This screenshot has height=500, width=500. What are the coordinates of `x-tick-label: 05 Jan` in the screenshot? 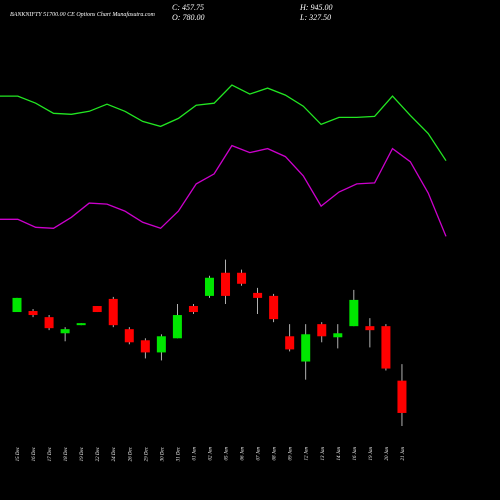 It's located at (227, 454).